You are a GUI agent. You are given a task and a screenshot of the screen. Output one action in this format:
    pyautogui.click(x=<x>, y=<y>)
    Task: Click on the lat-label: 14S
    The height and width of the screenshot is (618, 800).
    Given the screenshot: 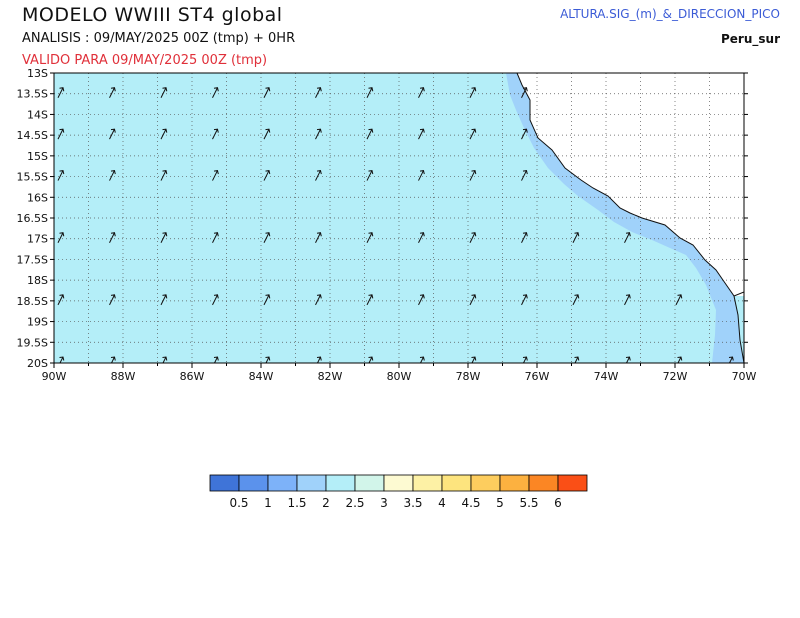 What is the action you would take?
    pyautogui.click(x=37, y=114)
    